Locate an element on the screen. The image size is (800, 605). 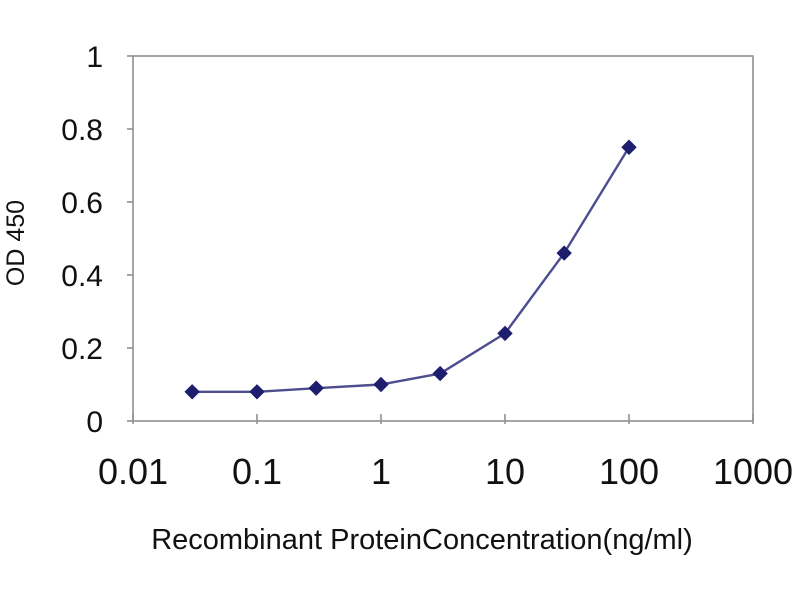
x-tick-label: 100 is located at coordinates (629, 471).